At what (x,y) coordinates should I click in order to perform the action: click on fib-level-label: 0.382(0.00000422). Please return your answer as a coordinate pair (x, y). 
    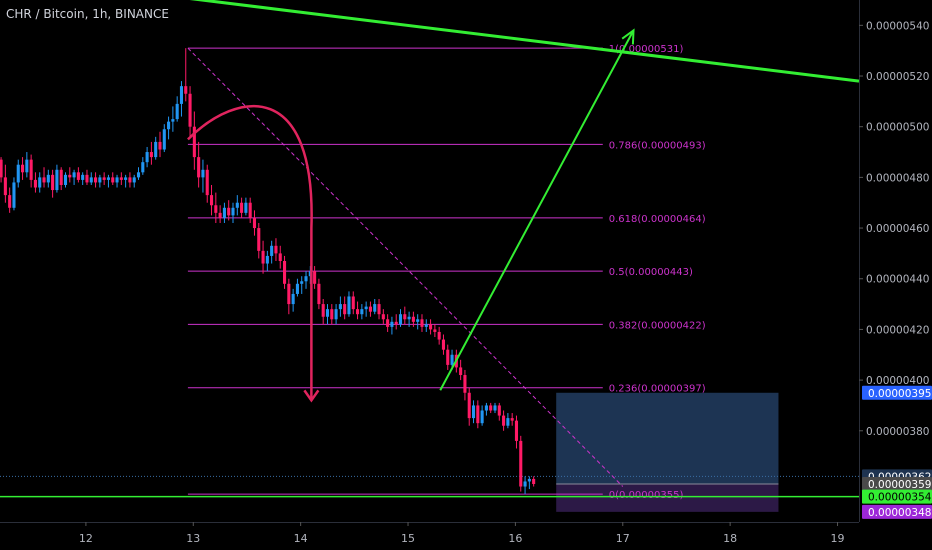
    Looking at the image, I should click on (657, 325).